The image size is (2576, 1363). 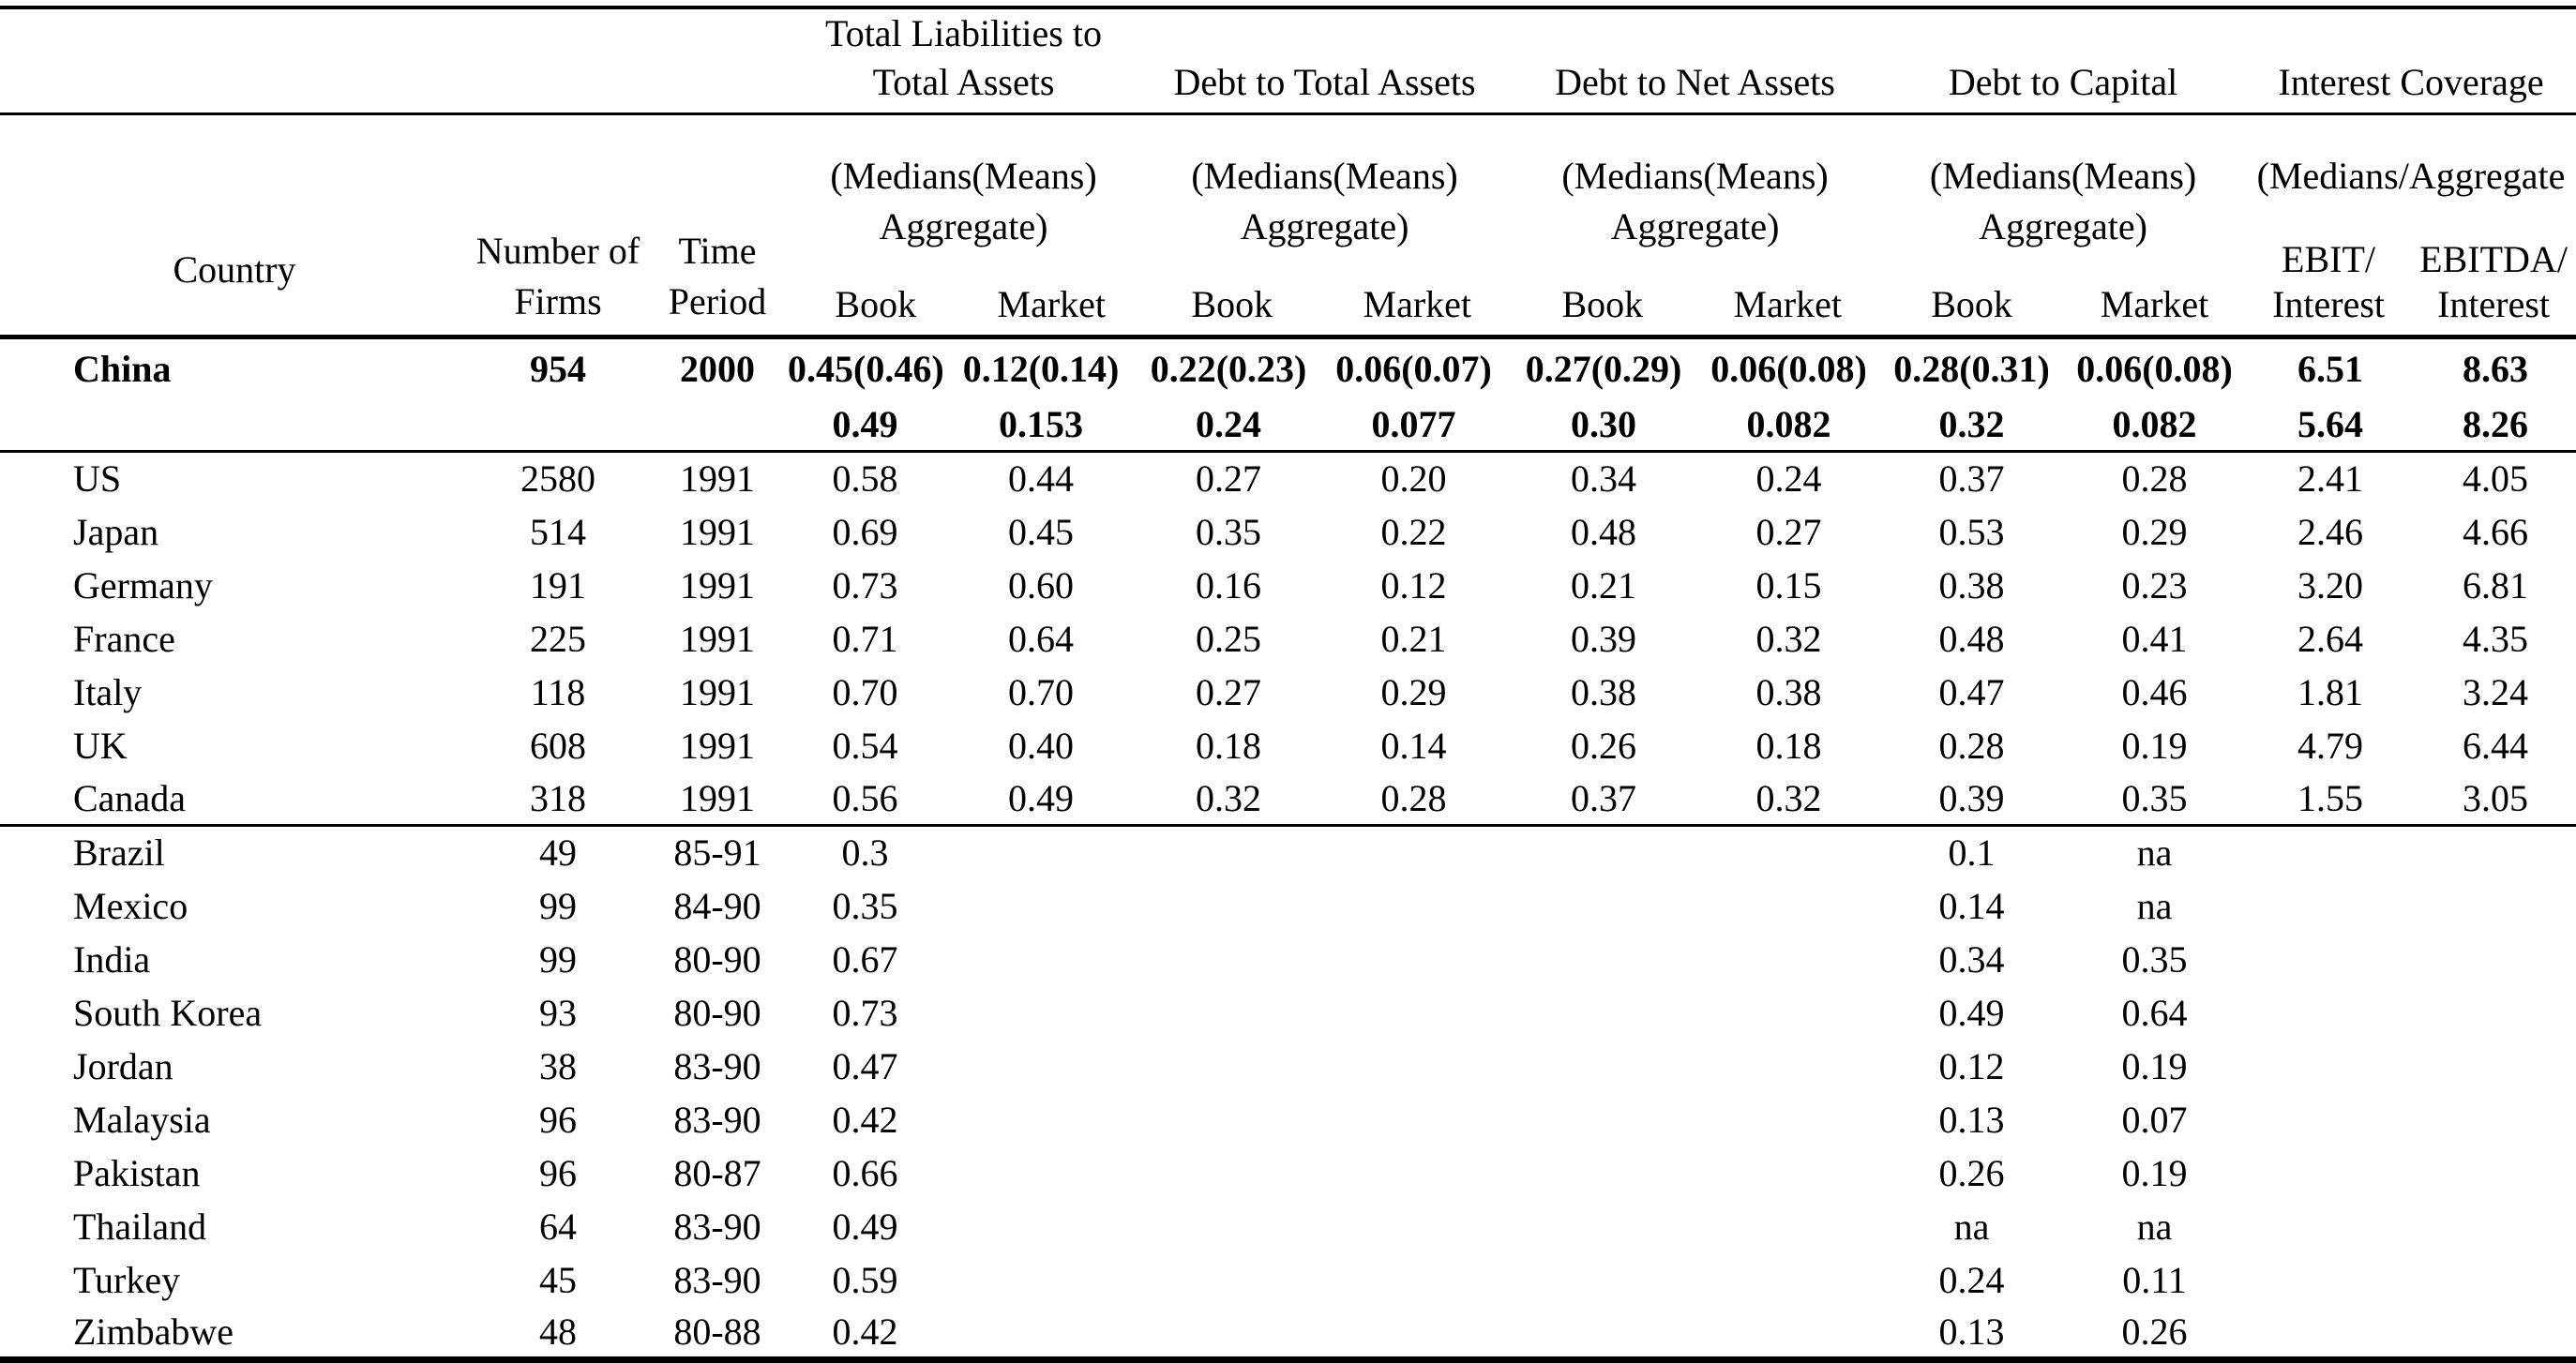 What do you see at coordinates (865, 959) in the screenshot?
I see `value-cell: 0.67` at bounding box center [865, 959].